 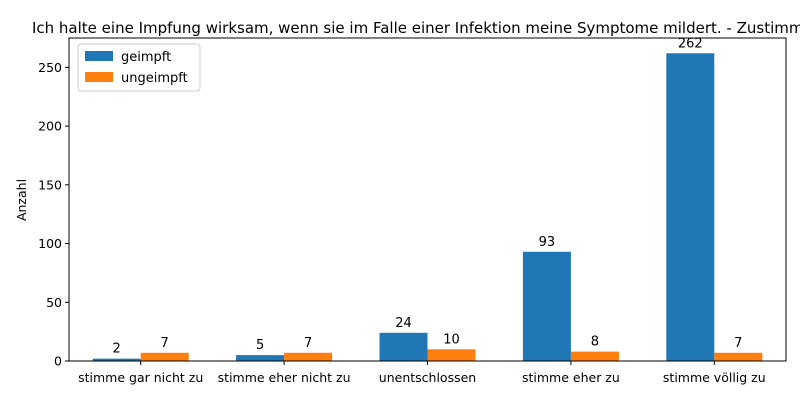 I want to click on data-label-ungeimpft-3: 8, so click(x=595, y=342).